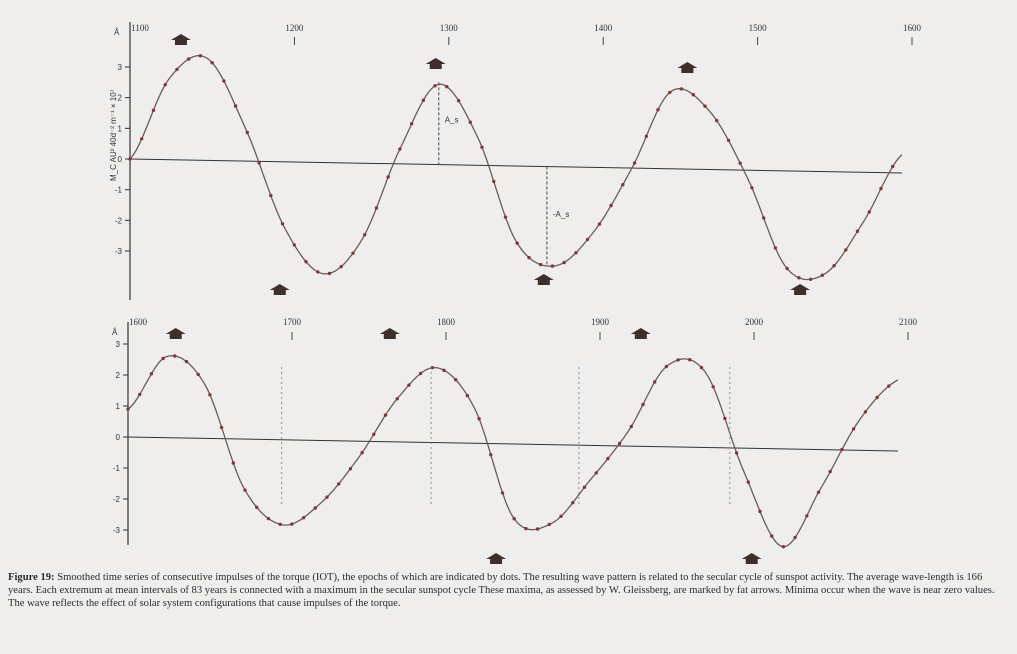  Describe the element at coordinates (516, 166) in the screenshot. I see `zero-line` at that location.